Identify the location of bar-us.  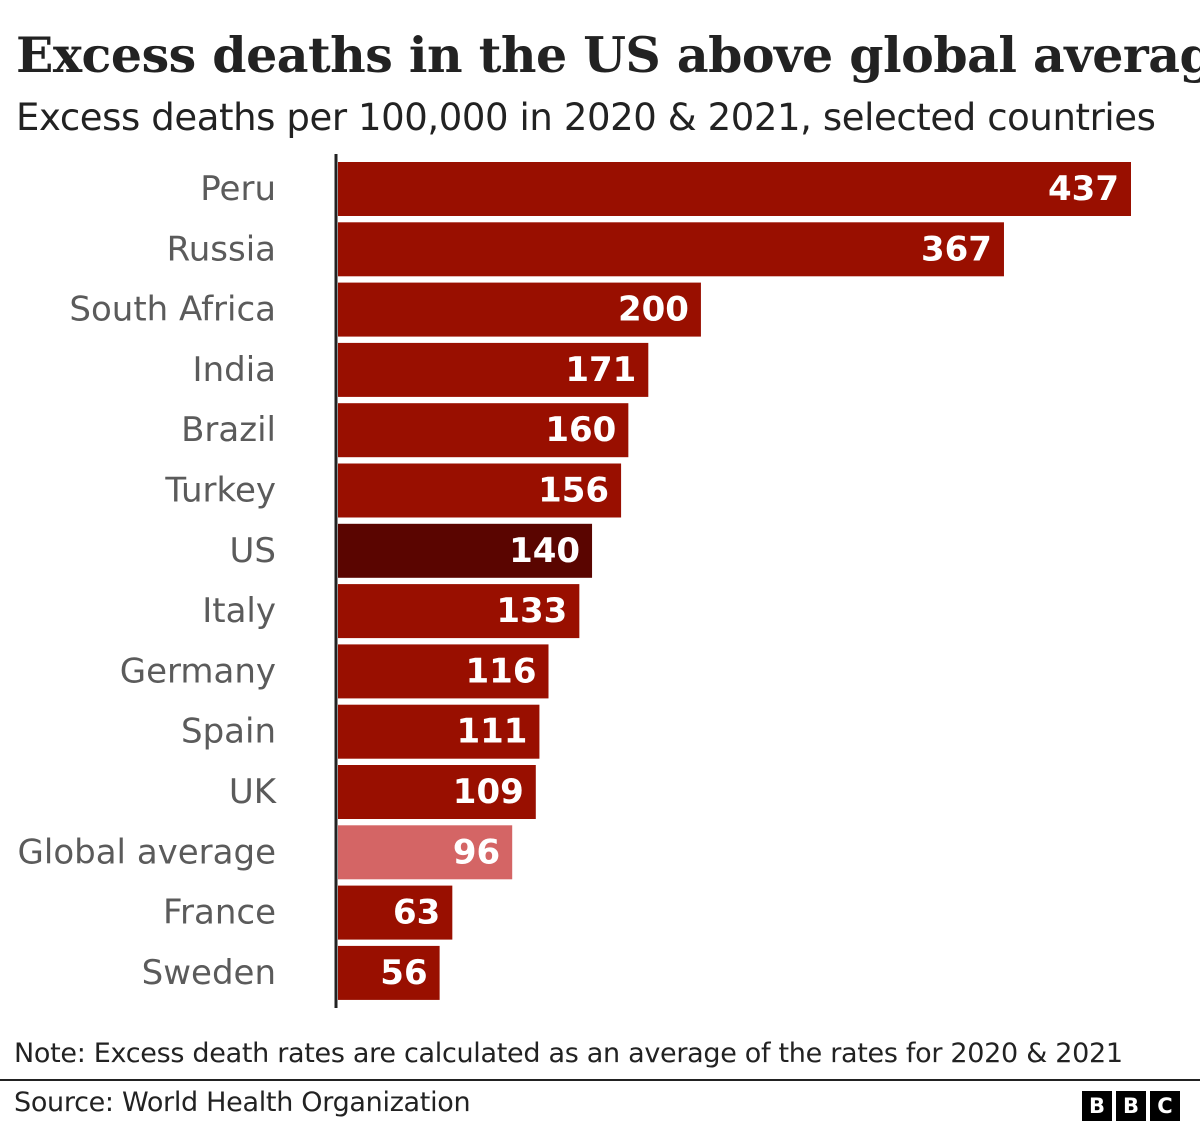
(465, 550).